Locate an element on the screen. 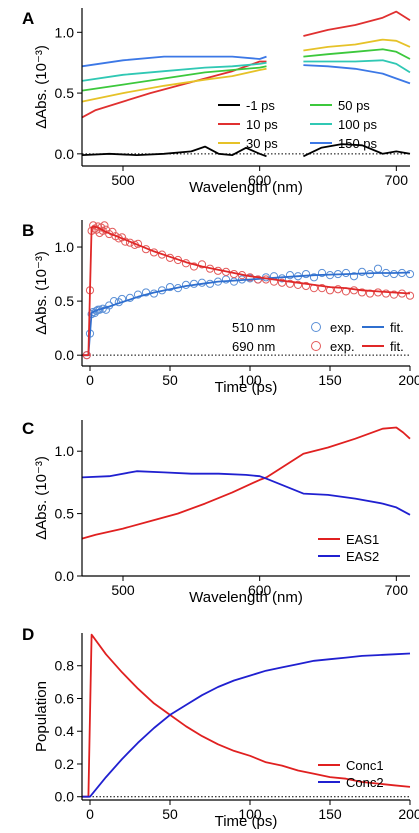 Image resolution: width=419 pixels, height=833 pixels. x-tick-label: 150 is located at coordinates (330, 380).